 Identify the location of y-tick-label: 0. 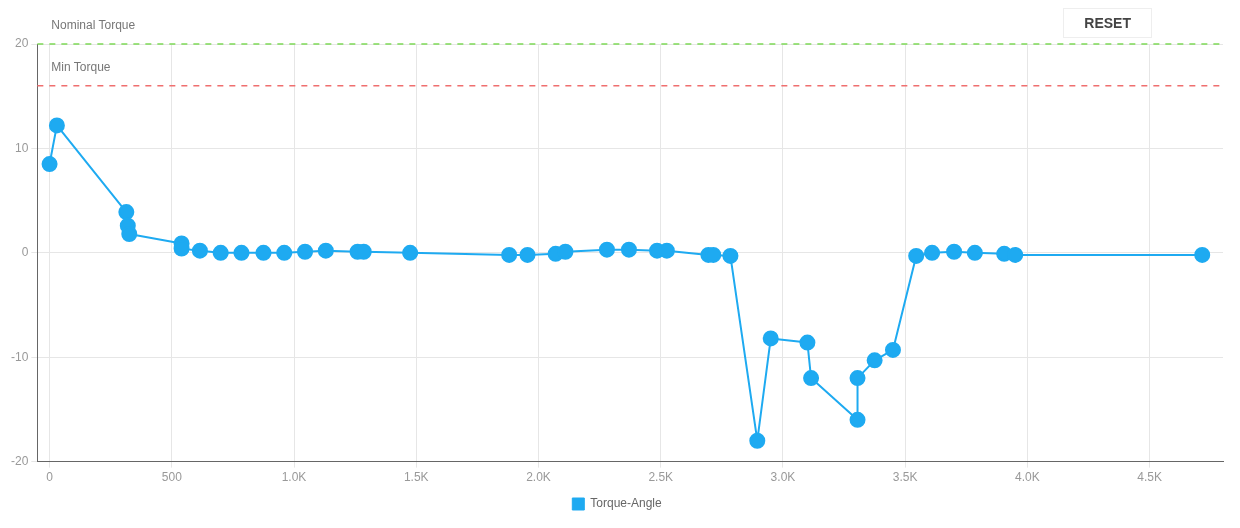
(25, 252).